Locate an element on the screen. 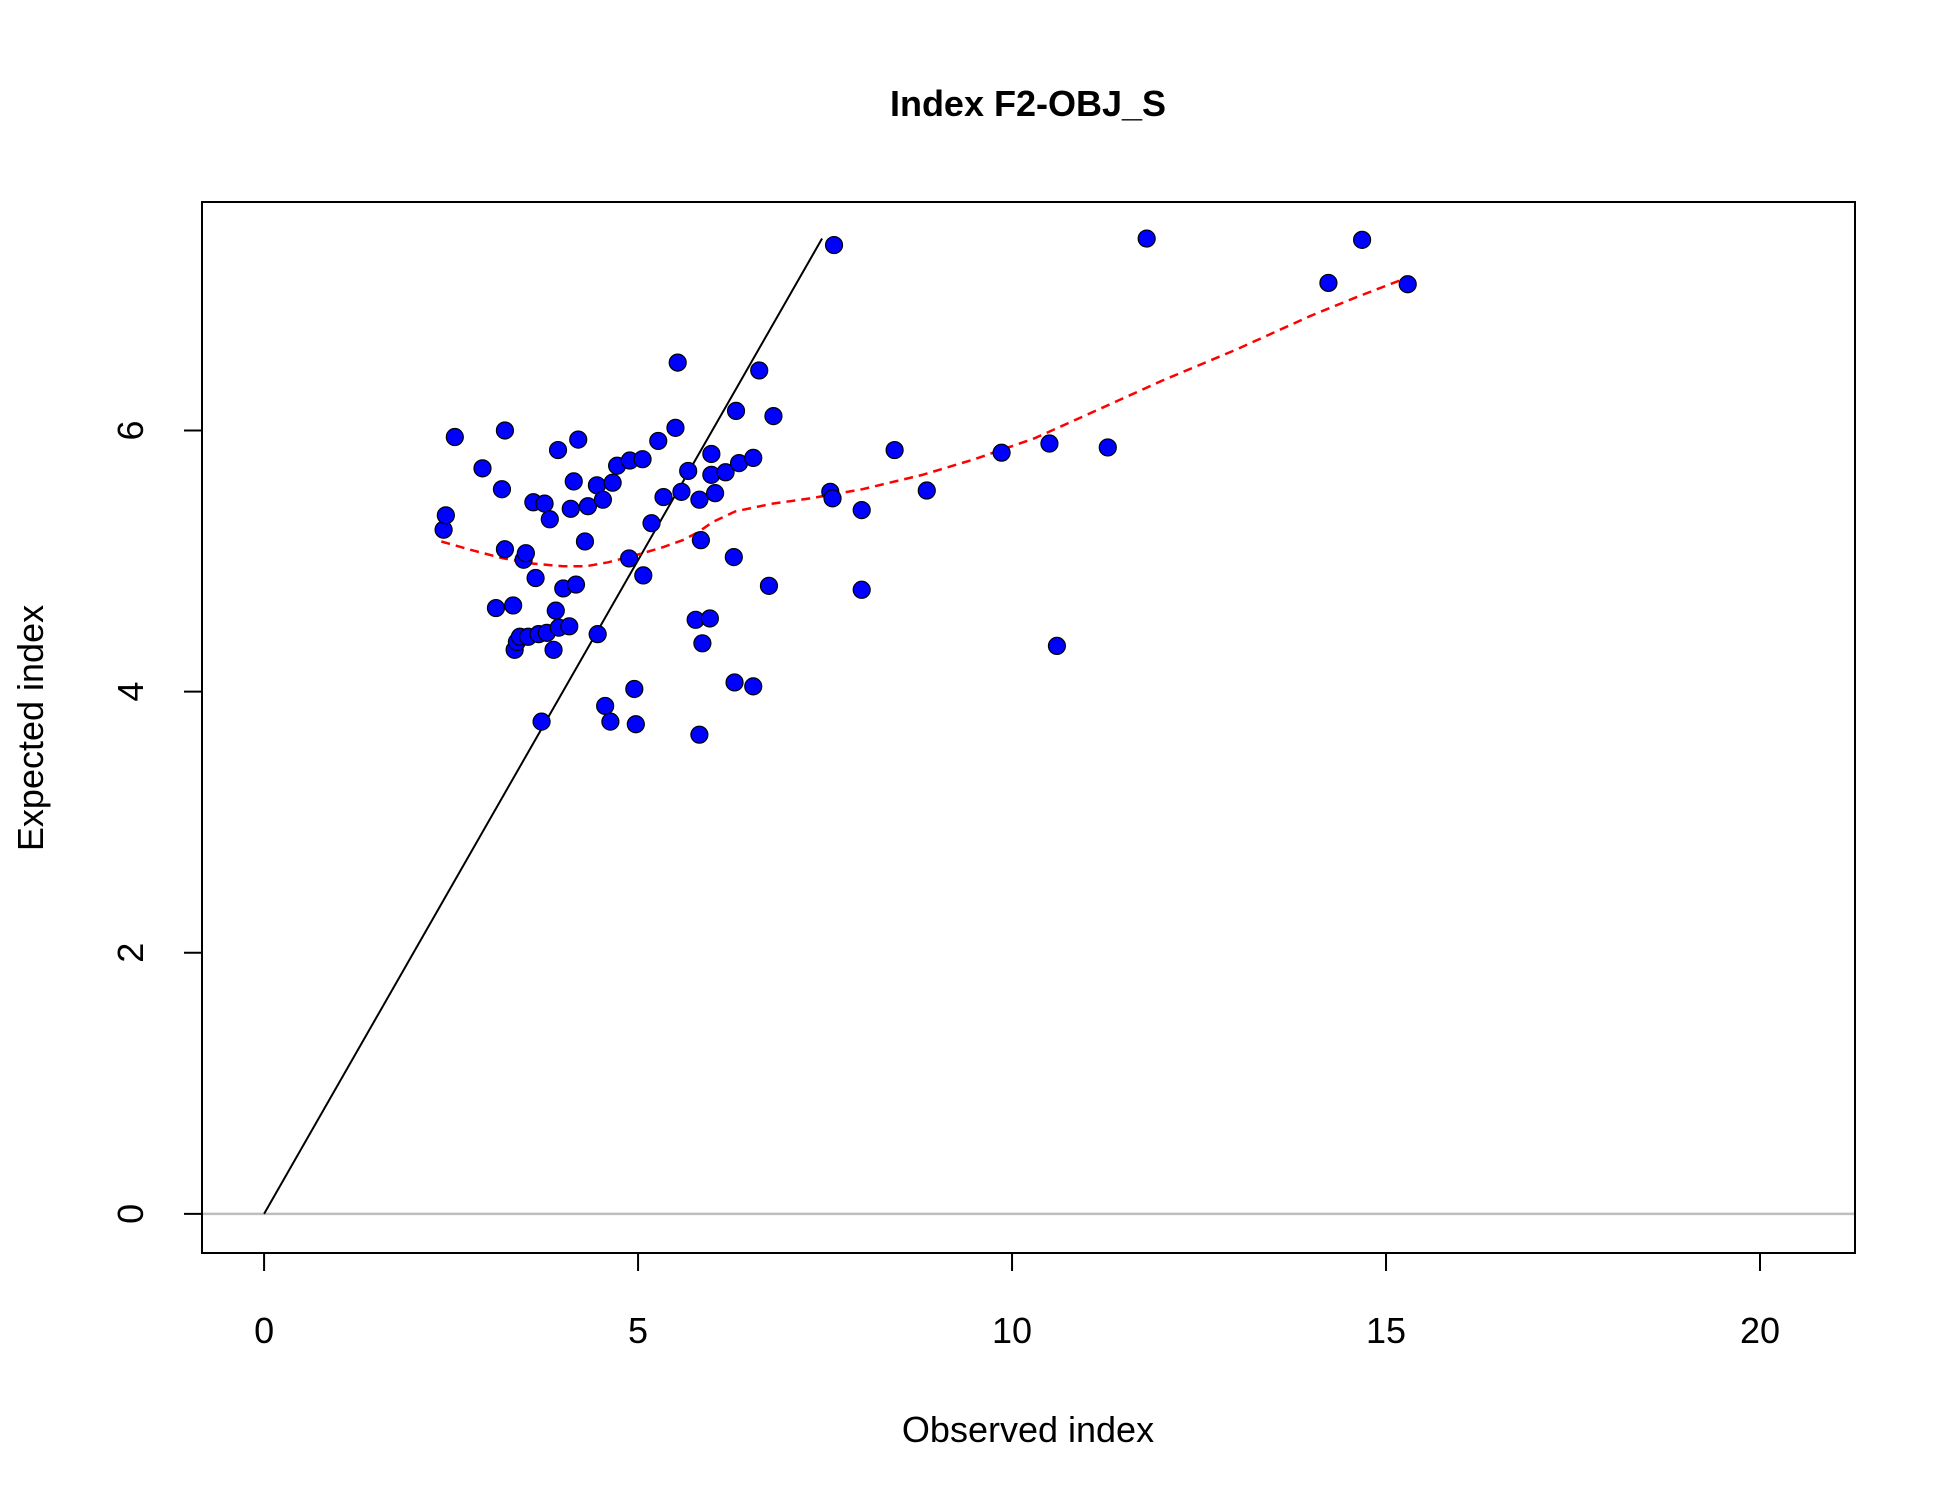 Image resolution: width=1950 pixels, height=1505 pixels. smooth-trend-line is located at coordinates (924, 422).